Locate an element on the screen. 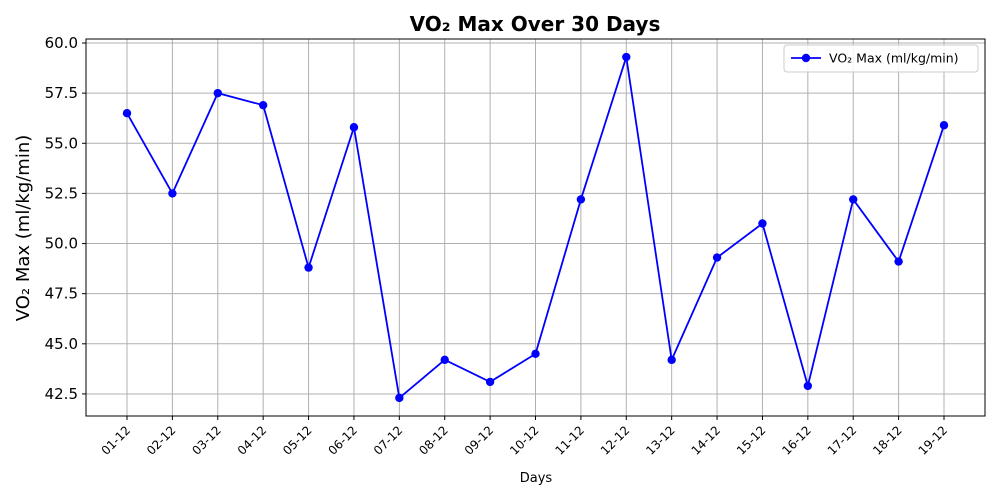  legend: VO₂ Max (ml/kg/min) is located at coordinates (881, 58).